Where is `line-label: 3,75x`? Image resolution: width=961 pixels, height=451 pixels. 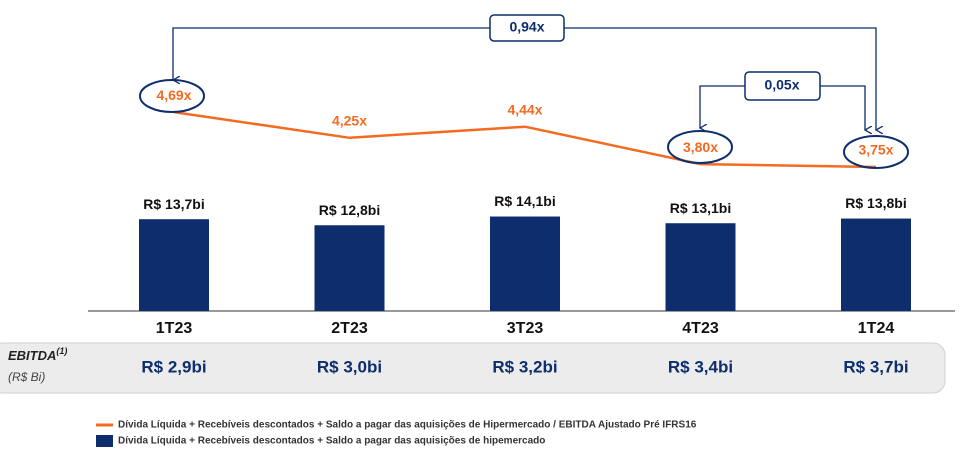
line-label: 3,75x is located at coordinates (875, 150).